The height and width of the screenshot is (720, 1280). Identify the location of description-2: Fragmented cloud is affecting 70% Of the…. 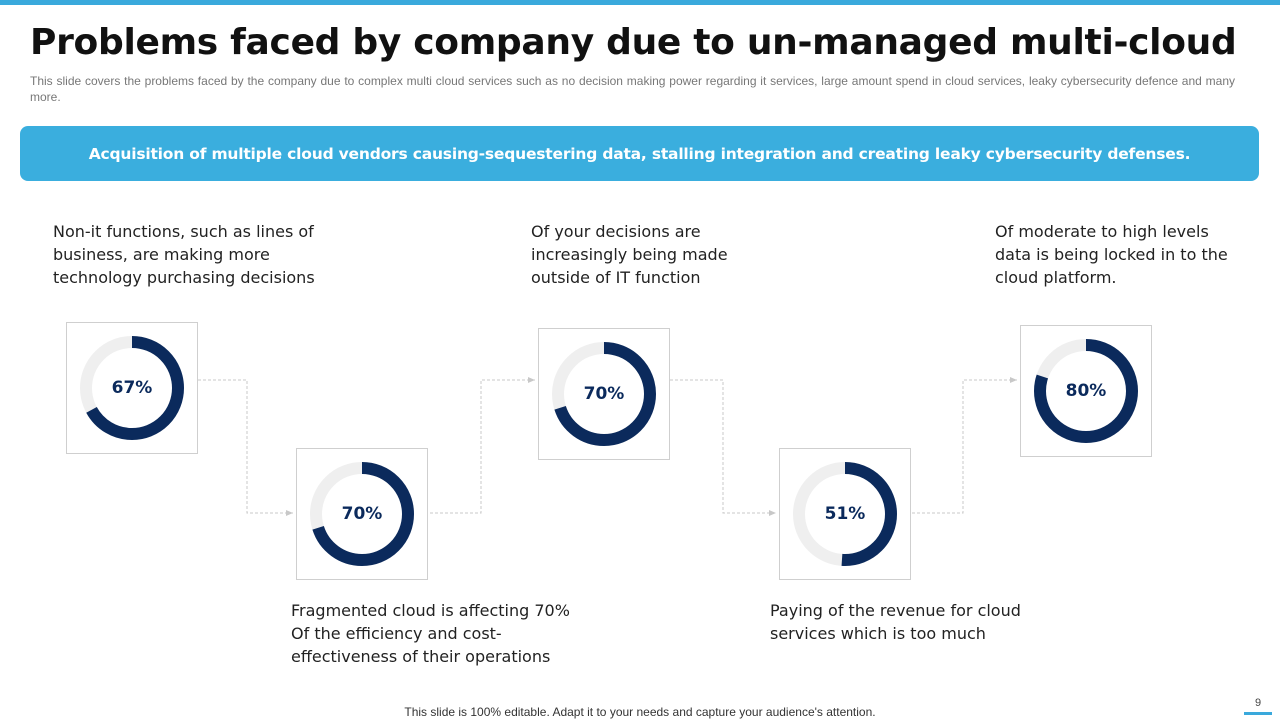
(430, 633).